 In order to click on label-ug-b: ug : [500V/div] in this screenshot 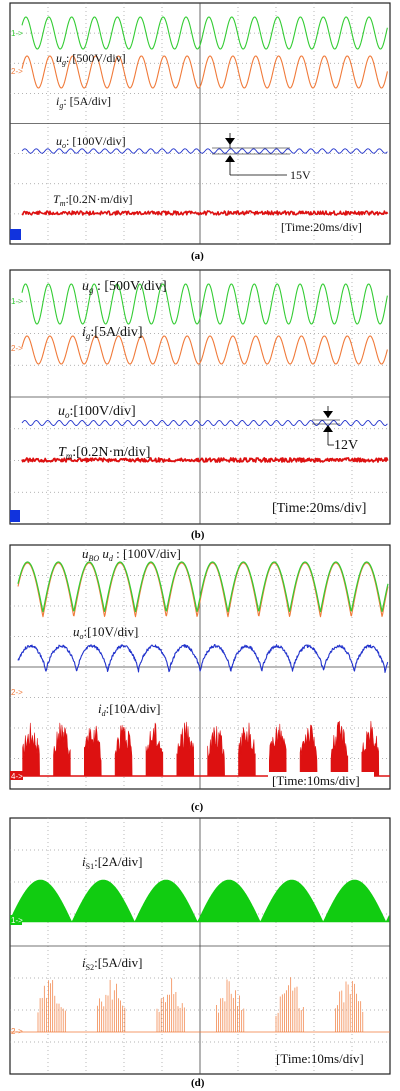, I will do `click(124, 287)`.